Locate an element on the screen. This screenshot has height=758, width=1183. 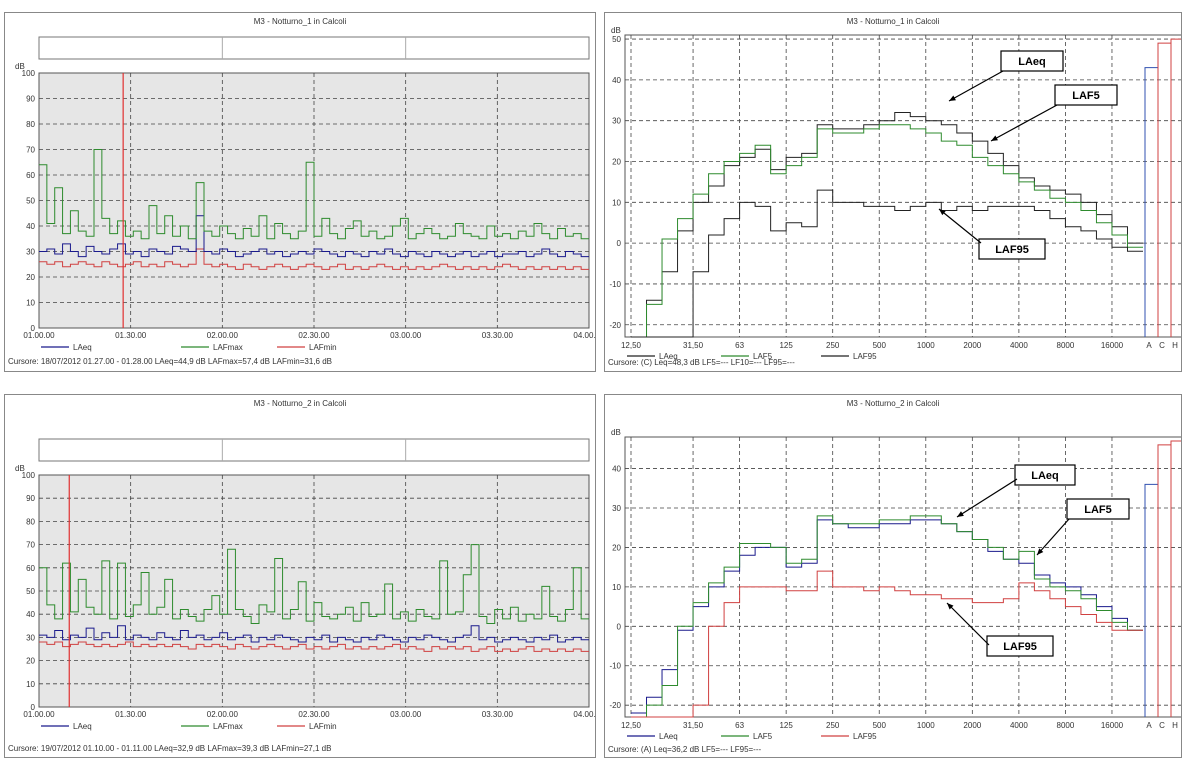
x-tick-label: 04.00.00 is located at coordinates (584, 335).